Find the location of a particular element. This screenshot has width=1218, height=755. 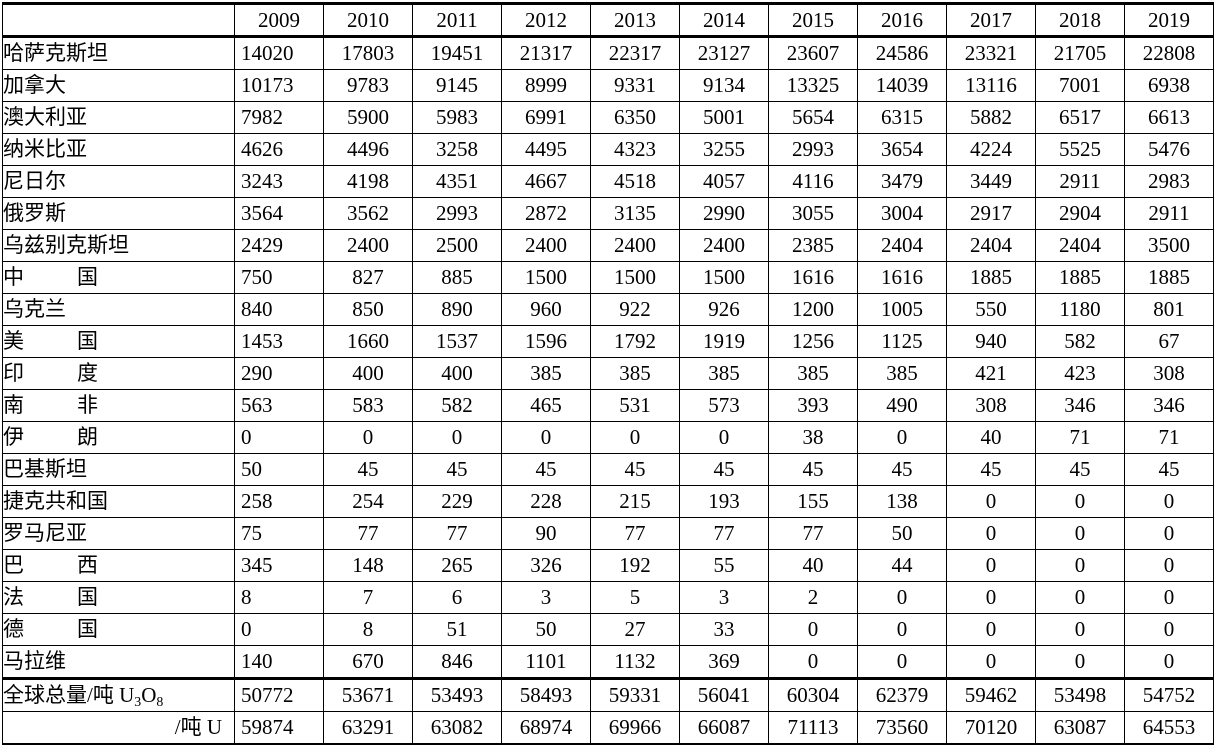

table-cell-value: 840 is located at coordinates (279, 309).